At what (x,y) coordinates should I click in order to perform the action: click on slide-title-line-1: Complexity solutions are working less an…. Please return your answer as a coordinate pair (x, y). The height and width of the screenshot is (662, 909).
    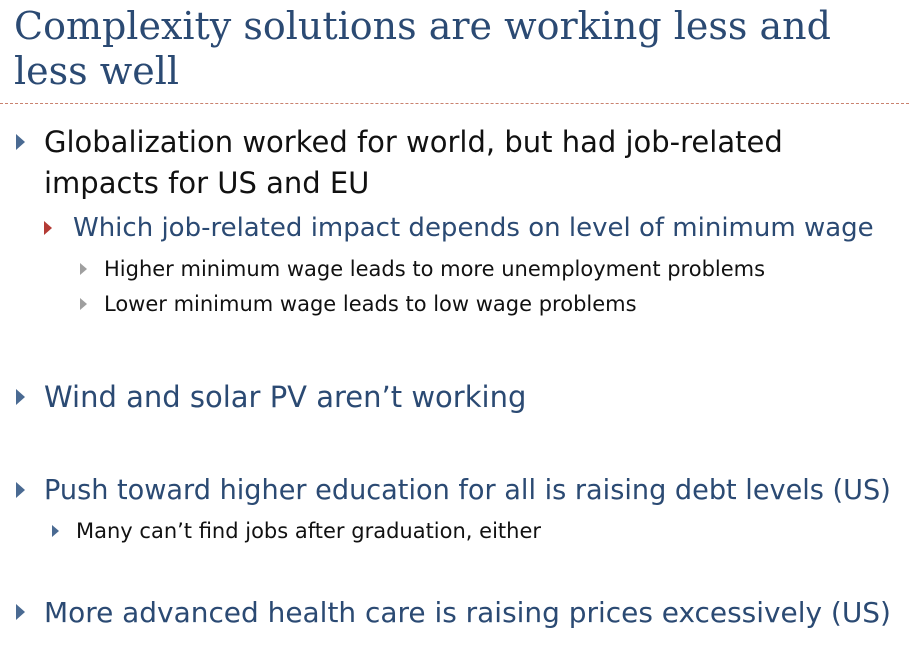
    Looking at the image, I should click on (422, 26).